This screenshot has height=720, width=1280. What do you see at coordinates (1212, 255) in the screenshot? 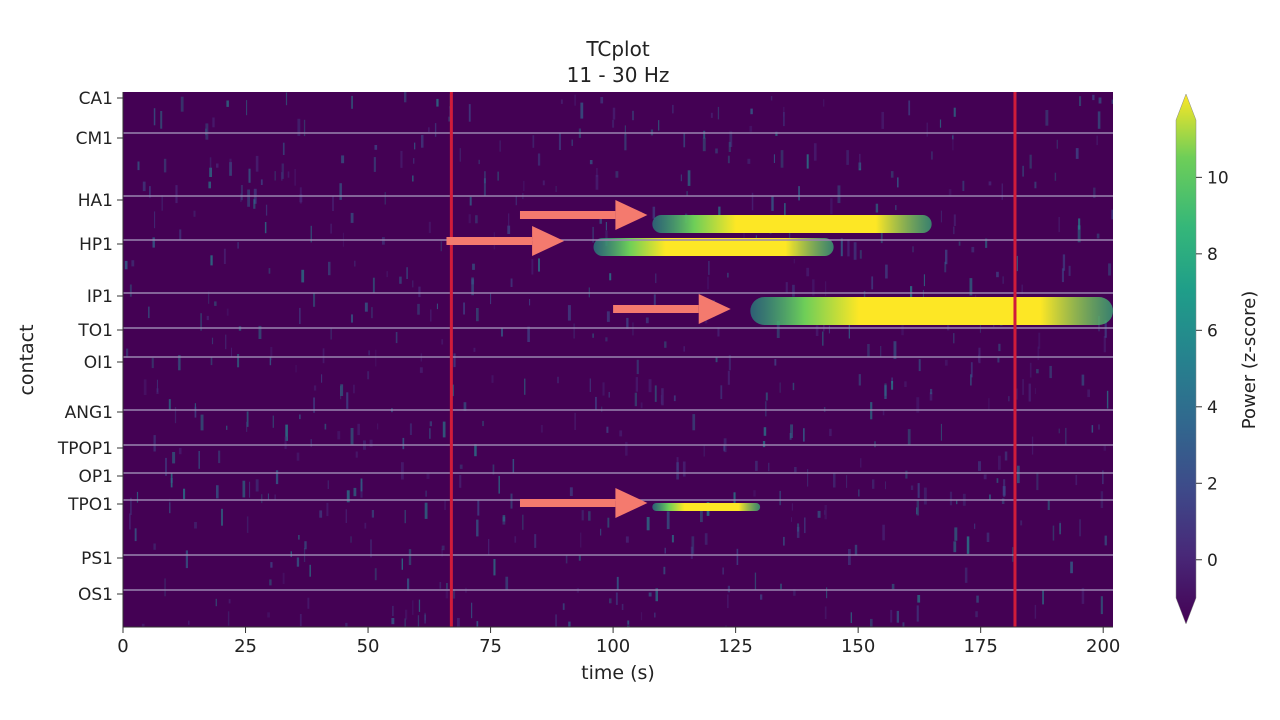
I see `colorbar-tick-label: 8` at bounding box center [1212, 255].